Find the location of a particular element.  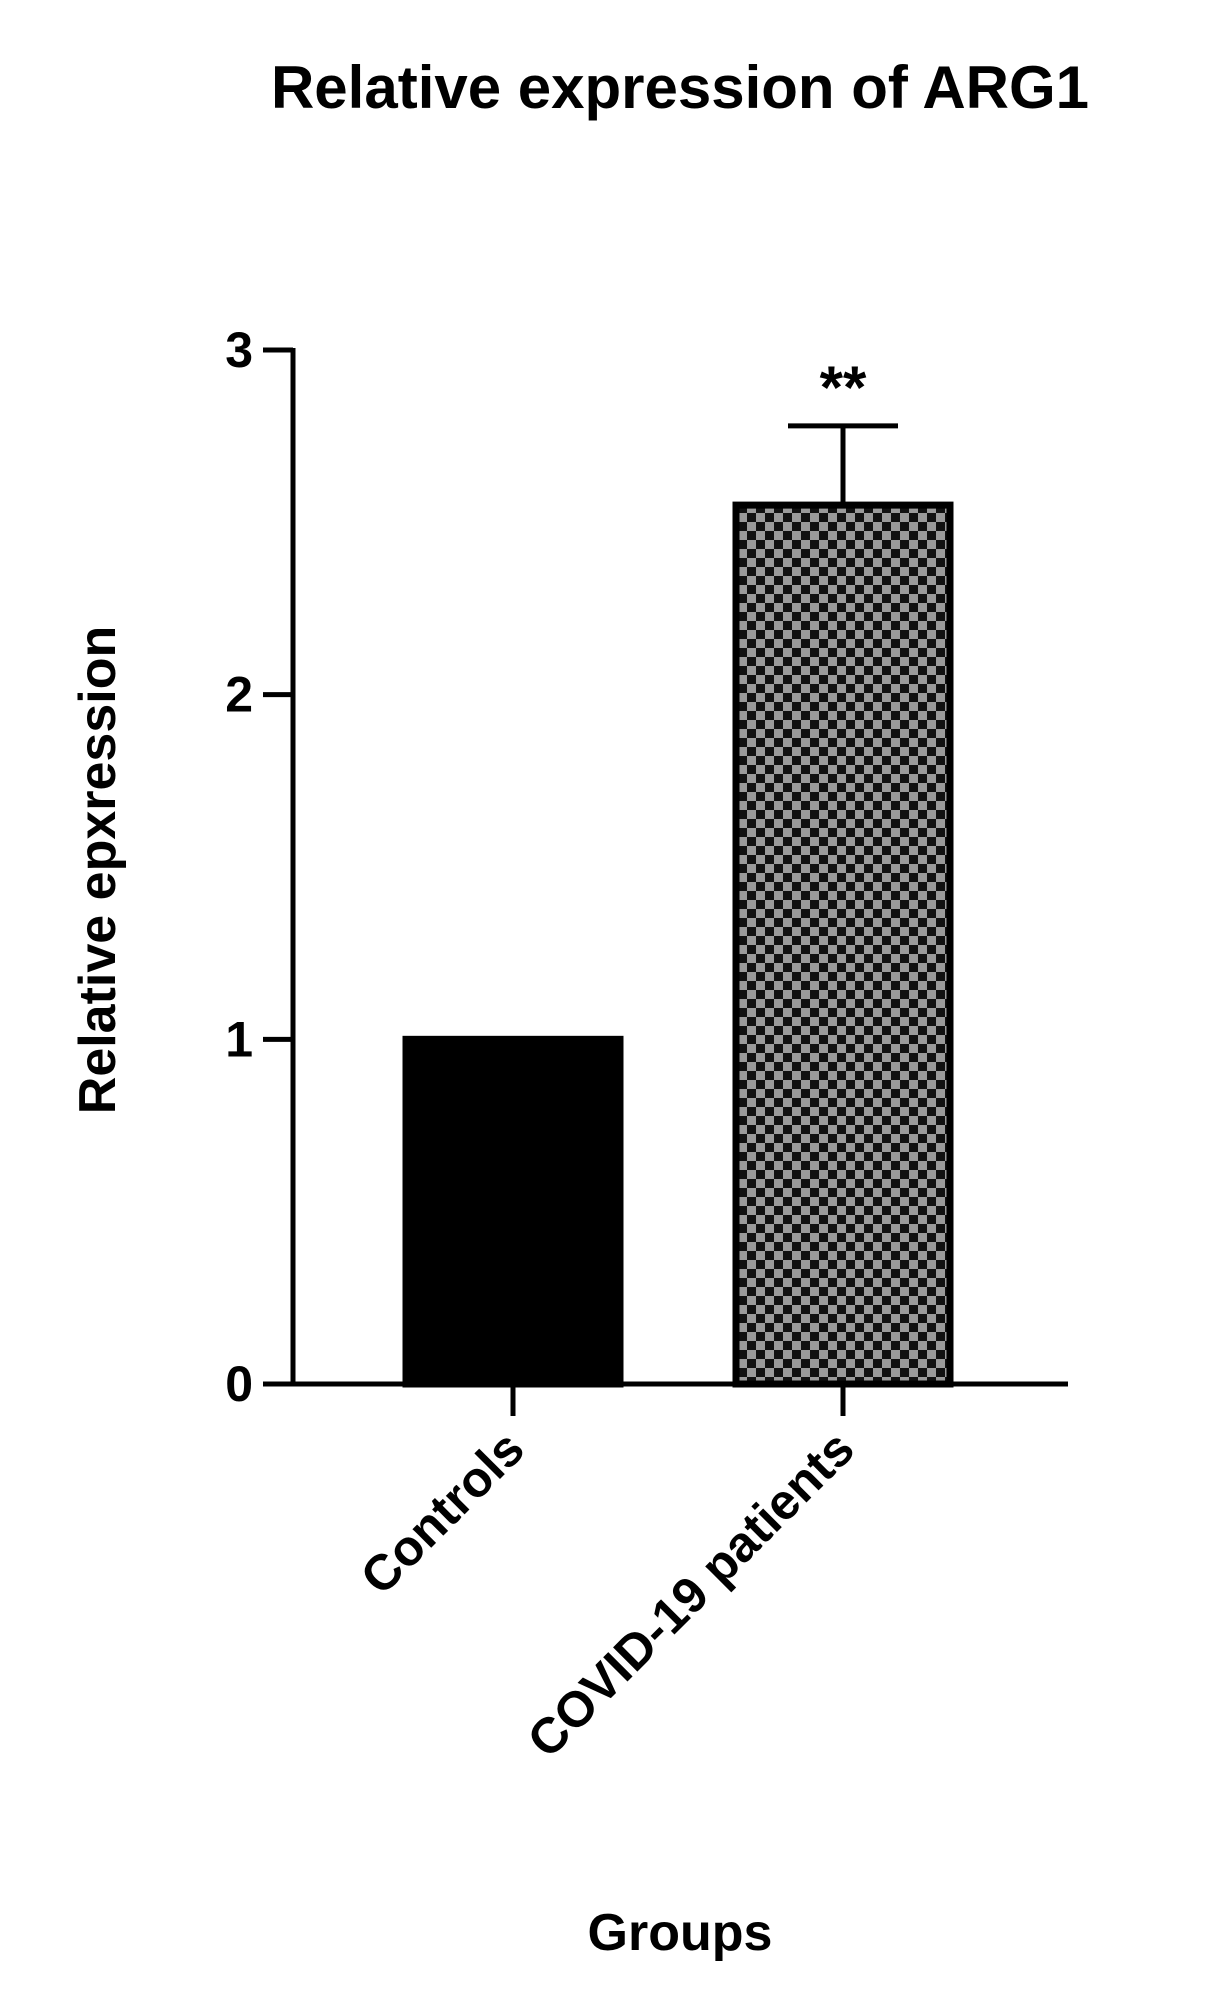

bar-controls is located at coordinates (513, 1211).